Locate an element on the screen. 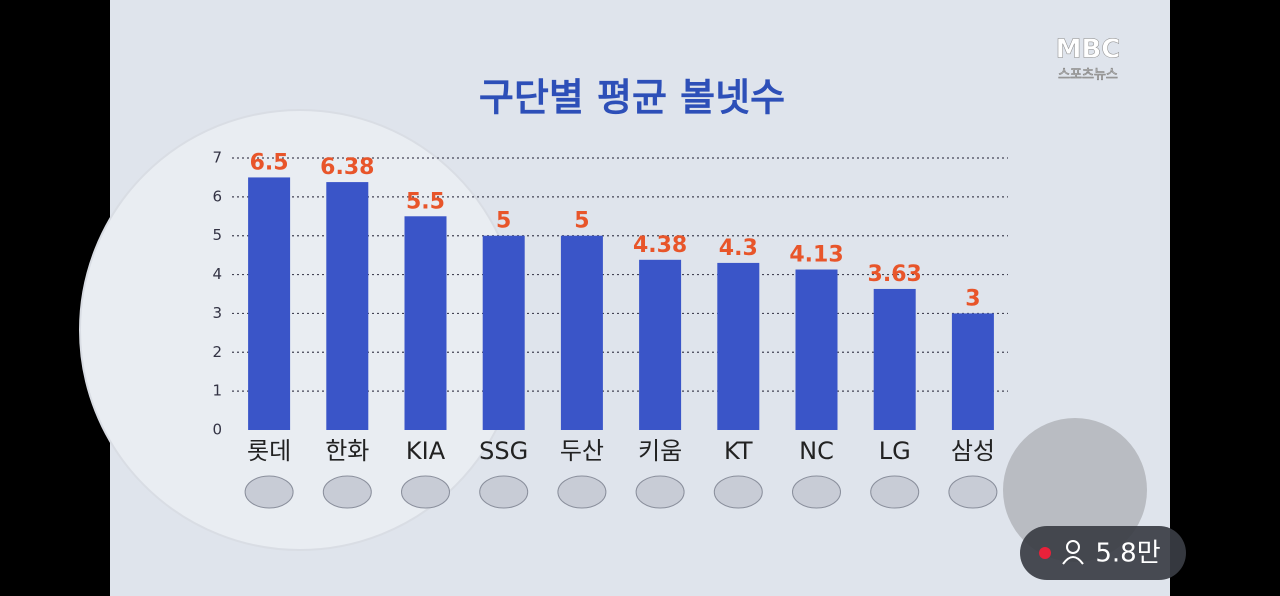  value-label: 3 is located at coordinates (972, 298).